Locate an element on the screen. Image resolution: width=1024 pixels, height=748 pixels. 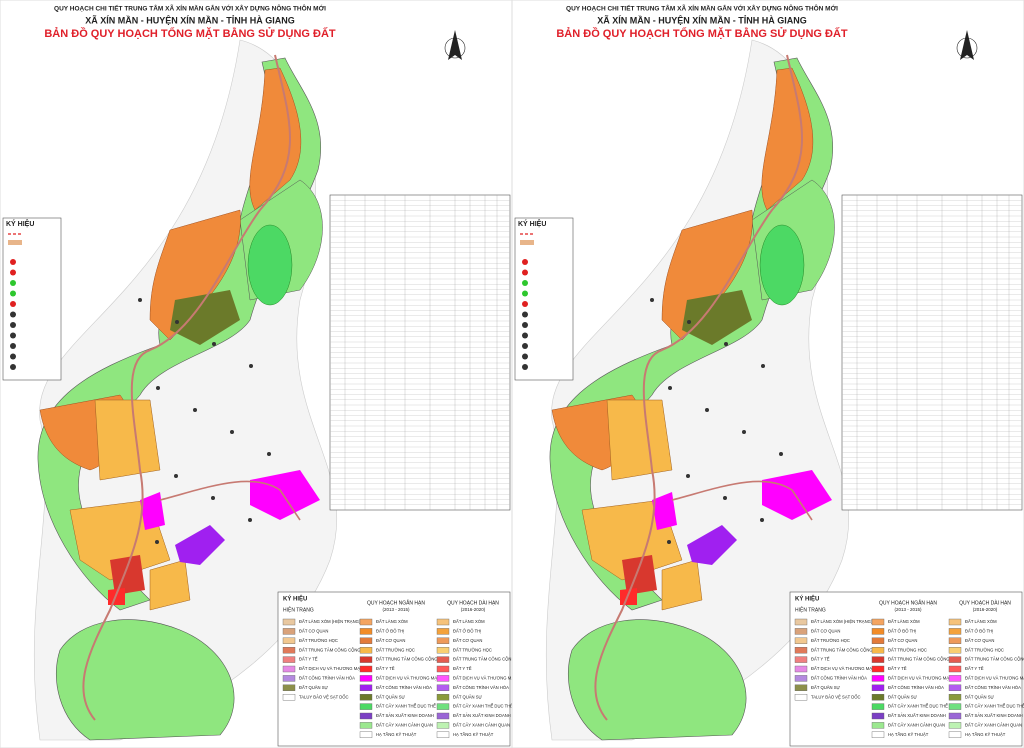
legend-label: ĐẤT CÂY XANH THỂ DỤC THỂ THAO is located at coordinates (489, 706).